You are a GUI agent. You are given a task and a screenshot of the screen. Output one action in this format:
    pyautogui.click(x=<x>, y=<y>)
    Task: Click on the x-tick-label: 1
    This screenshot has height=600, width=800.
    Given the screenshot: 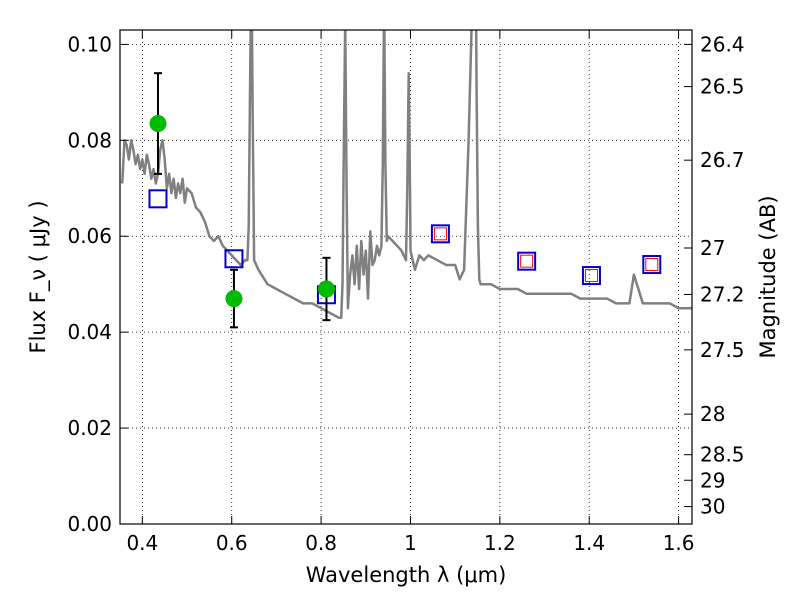 What is the action you would take?
    pyautogui.click(x=410, y=543)
    